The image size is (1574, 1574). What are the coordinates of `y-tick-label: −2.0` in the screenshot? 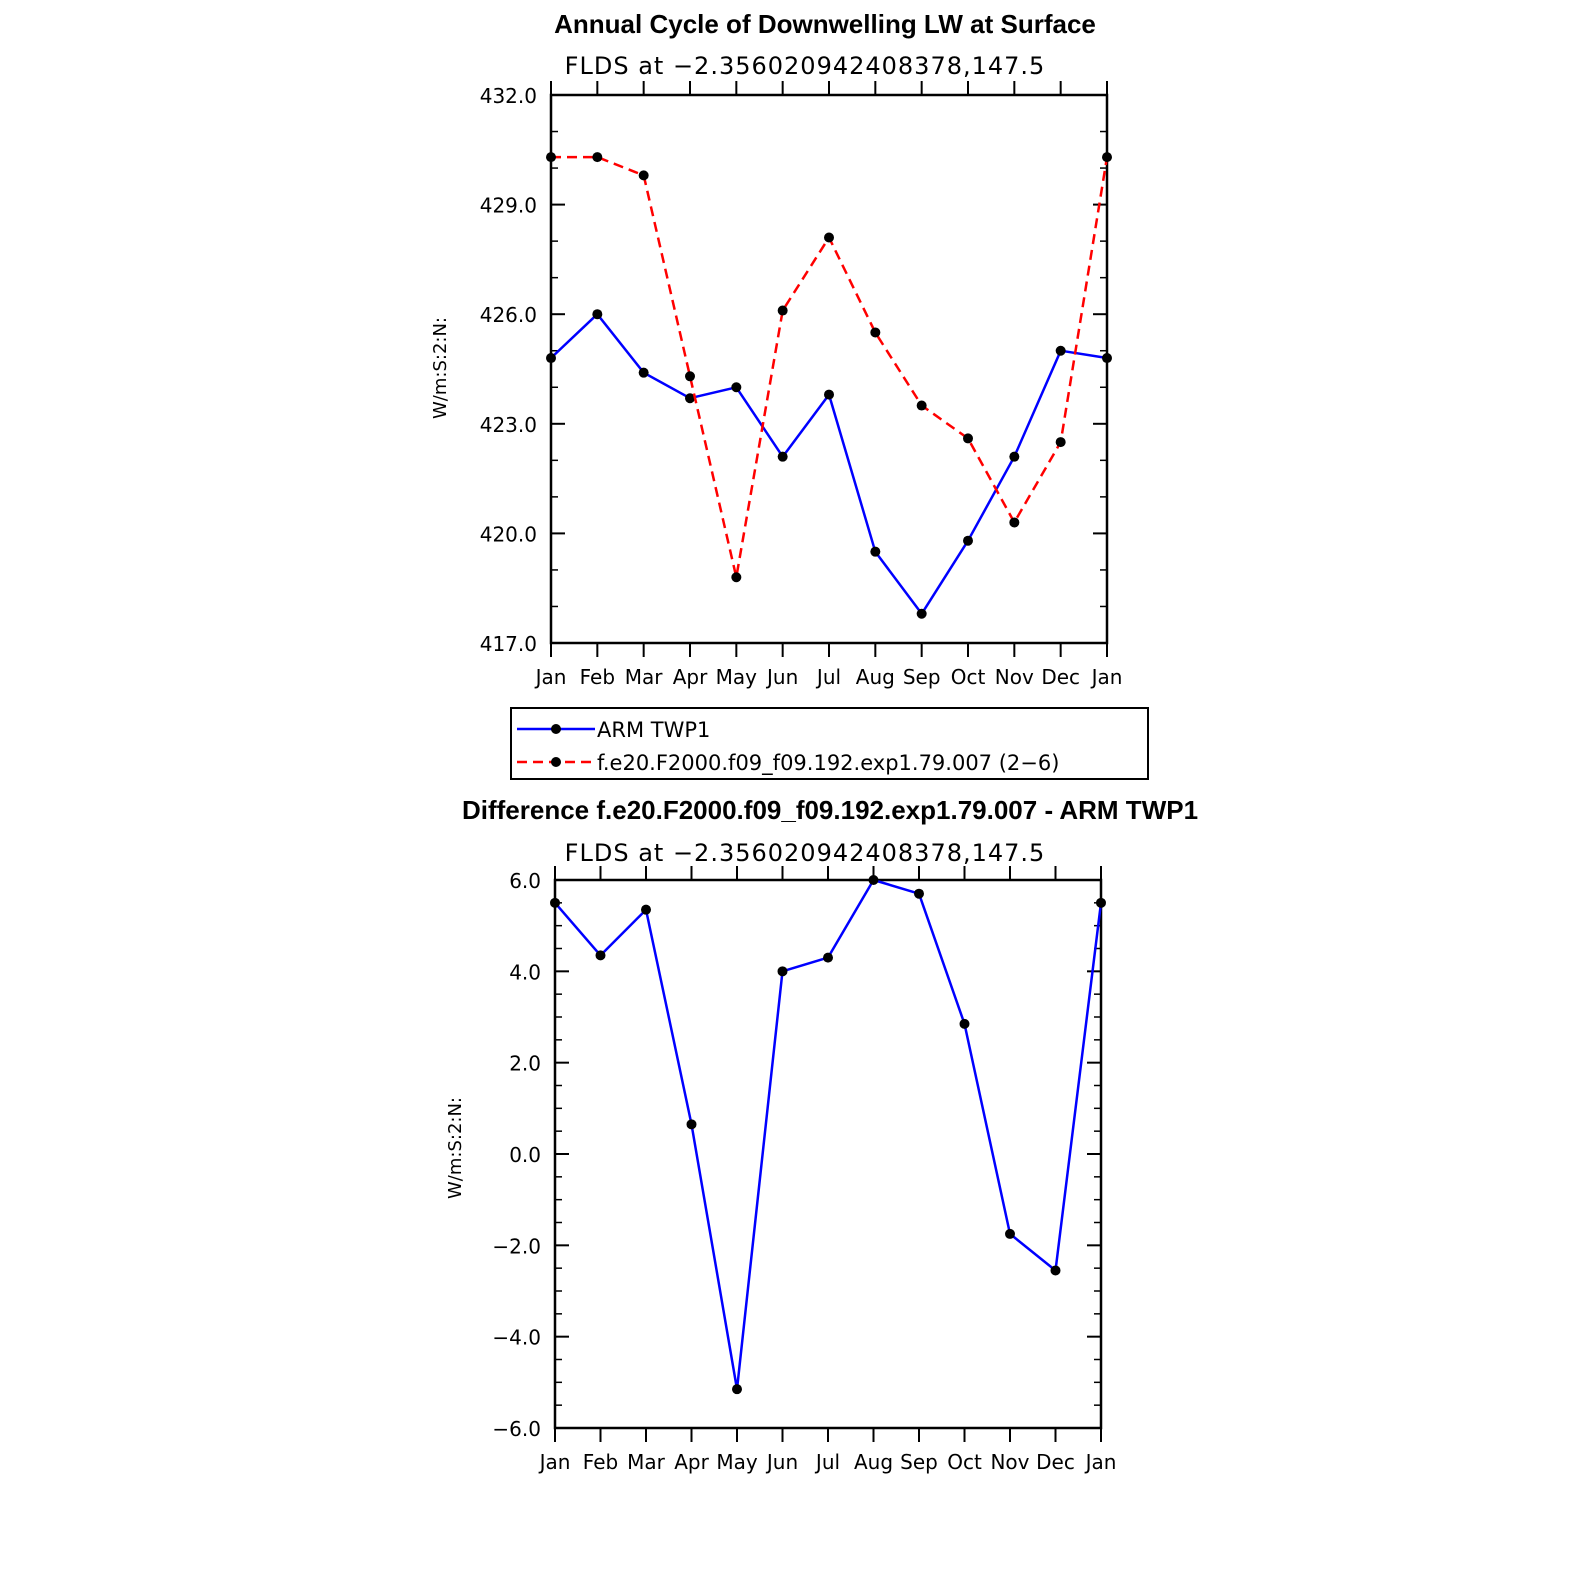 It's located at (516, 1246).